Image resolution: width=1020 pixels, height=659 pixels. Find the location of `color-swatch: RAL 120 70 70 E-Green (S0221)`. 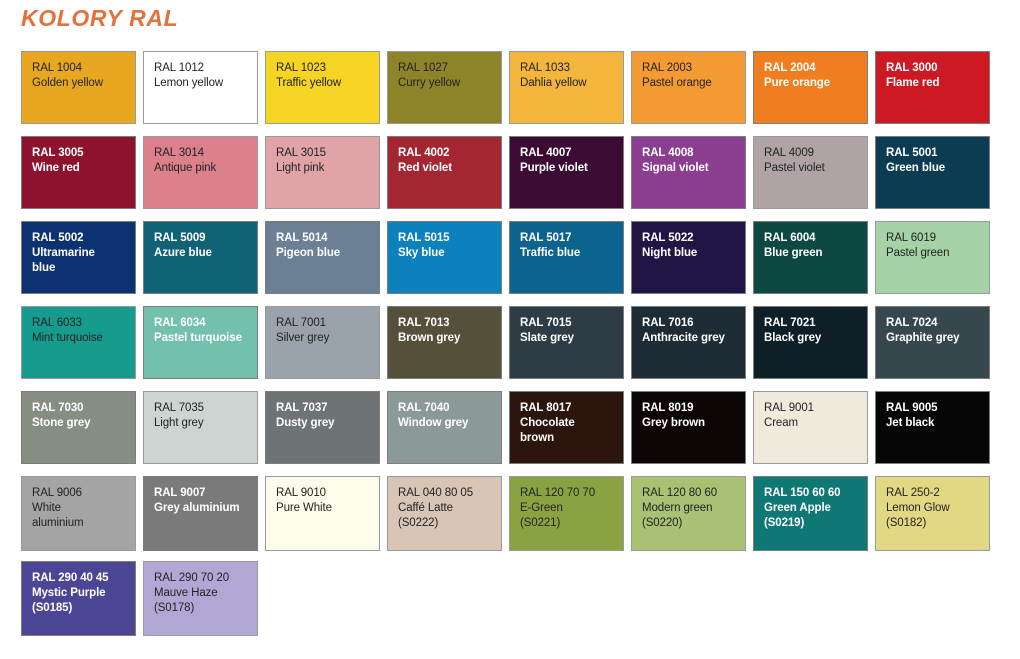

color-swatch: RAL 120 70 70 E-Green (S0221) is located at coordinates (566, 513).